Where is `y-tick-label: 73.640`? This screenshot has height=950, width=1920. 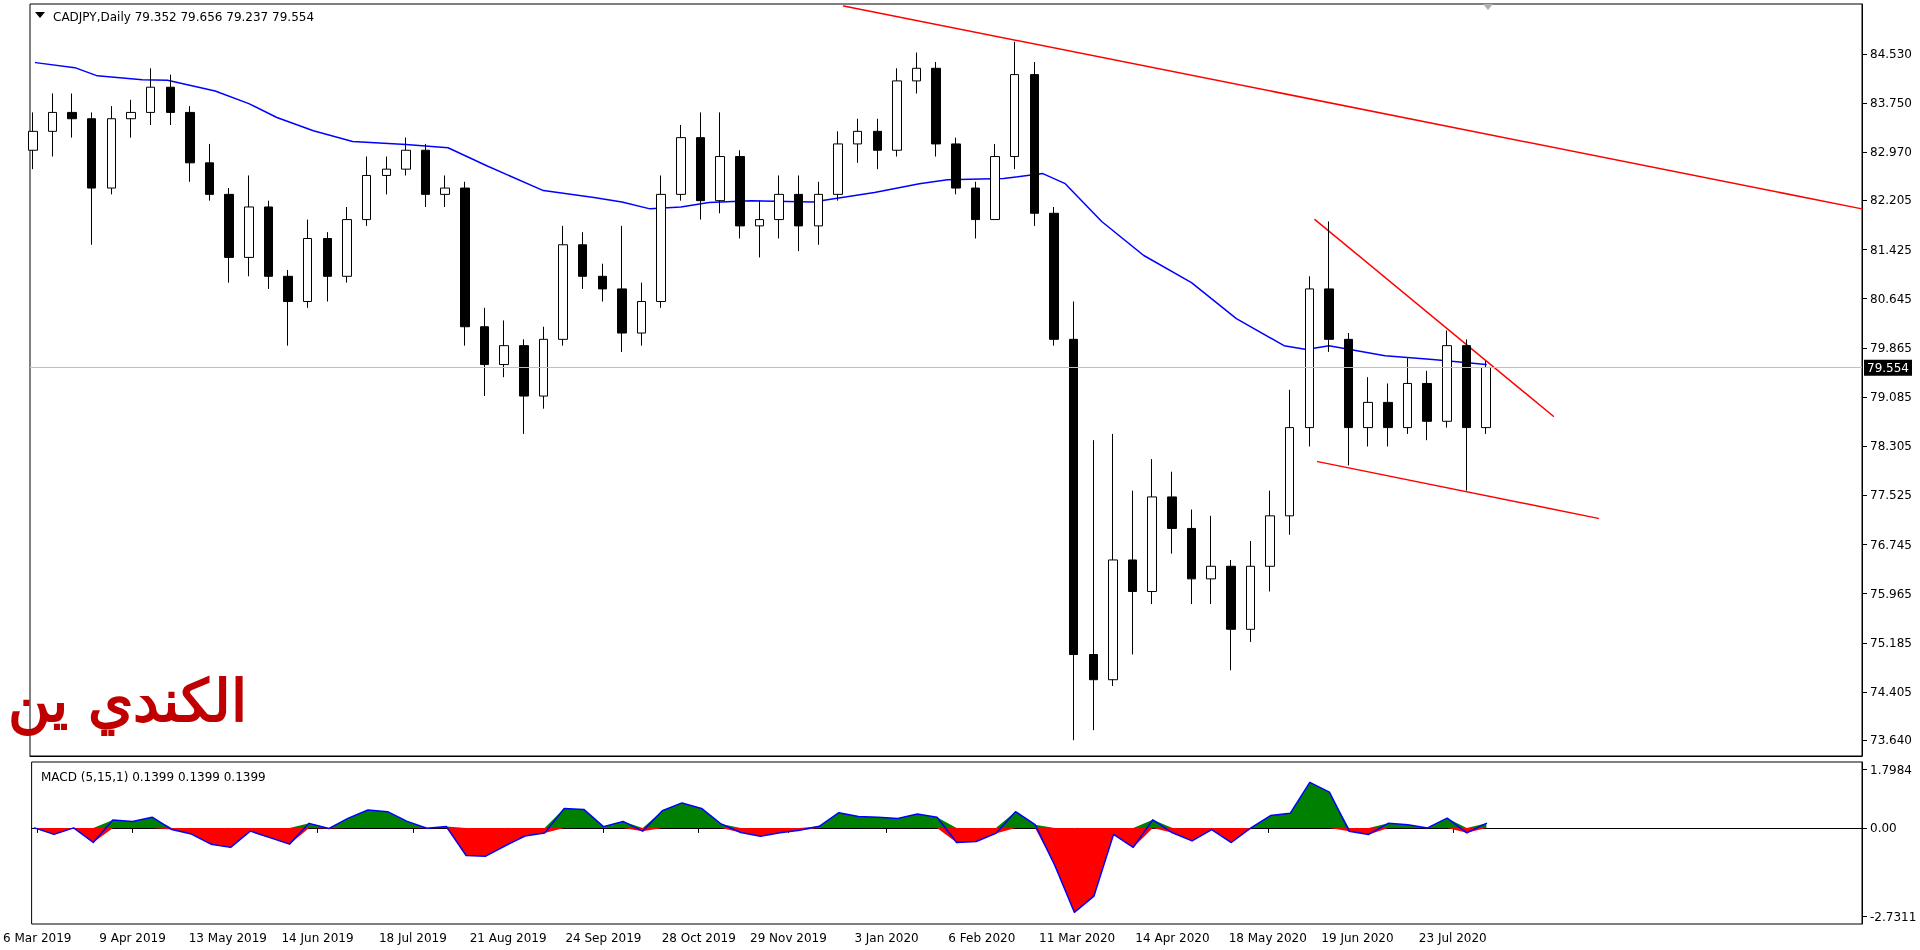 y-tick-label: 73.640 is located at coordinates (1891, 740).